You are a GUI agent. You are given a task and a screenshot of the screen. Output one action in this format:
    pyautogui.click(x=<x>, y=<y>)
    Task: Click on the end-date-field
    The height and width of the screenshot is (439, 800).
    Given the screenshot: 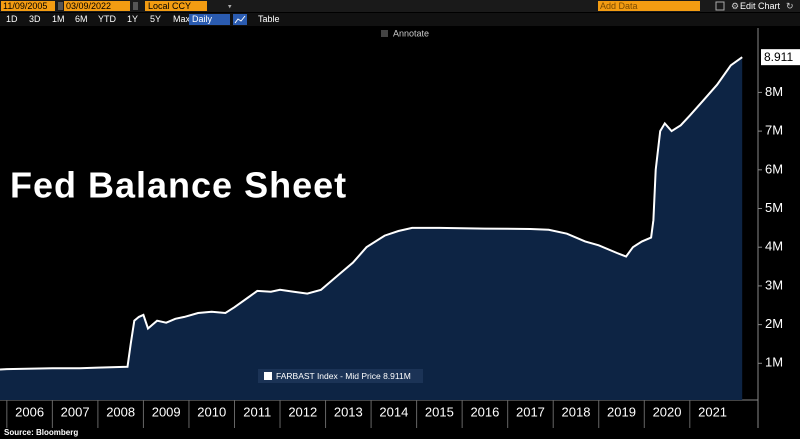 What is the action you would take?
    pyautogui.click(x=97, y=6)
    